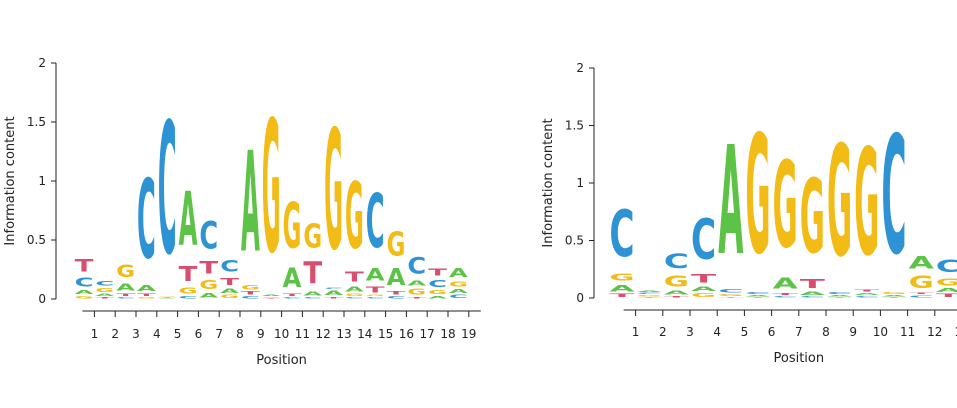 The image size is (957, 408). Describe the element at coordinates (385, 334) in the screenshot. I see `x-tick-label: 15` at that location.